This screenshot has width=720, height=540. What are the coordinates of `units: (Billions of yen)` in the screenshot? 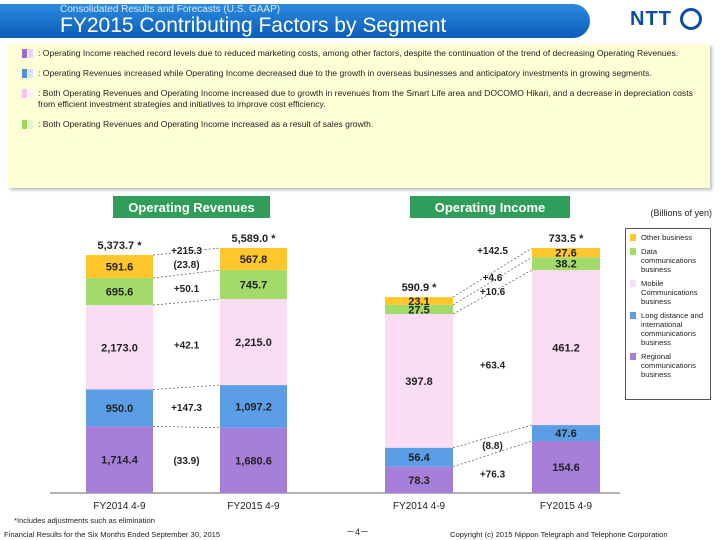 It's located at (681, 213).